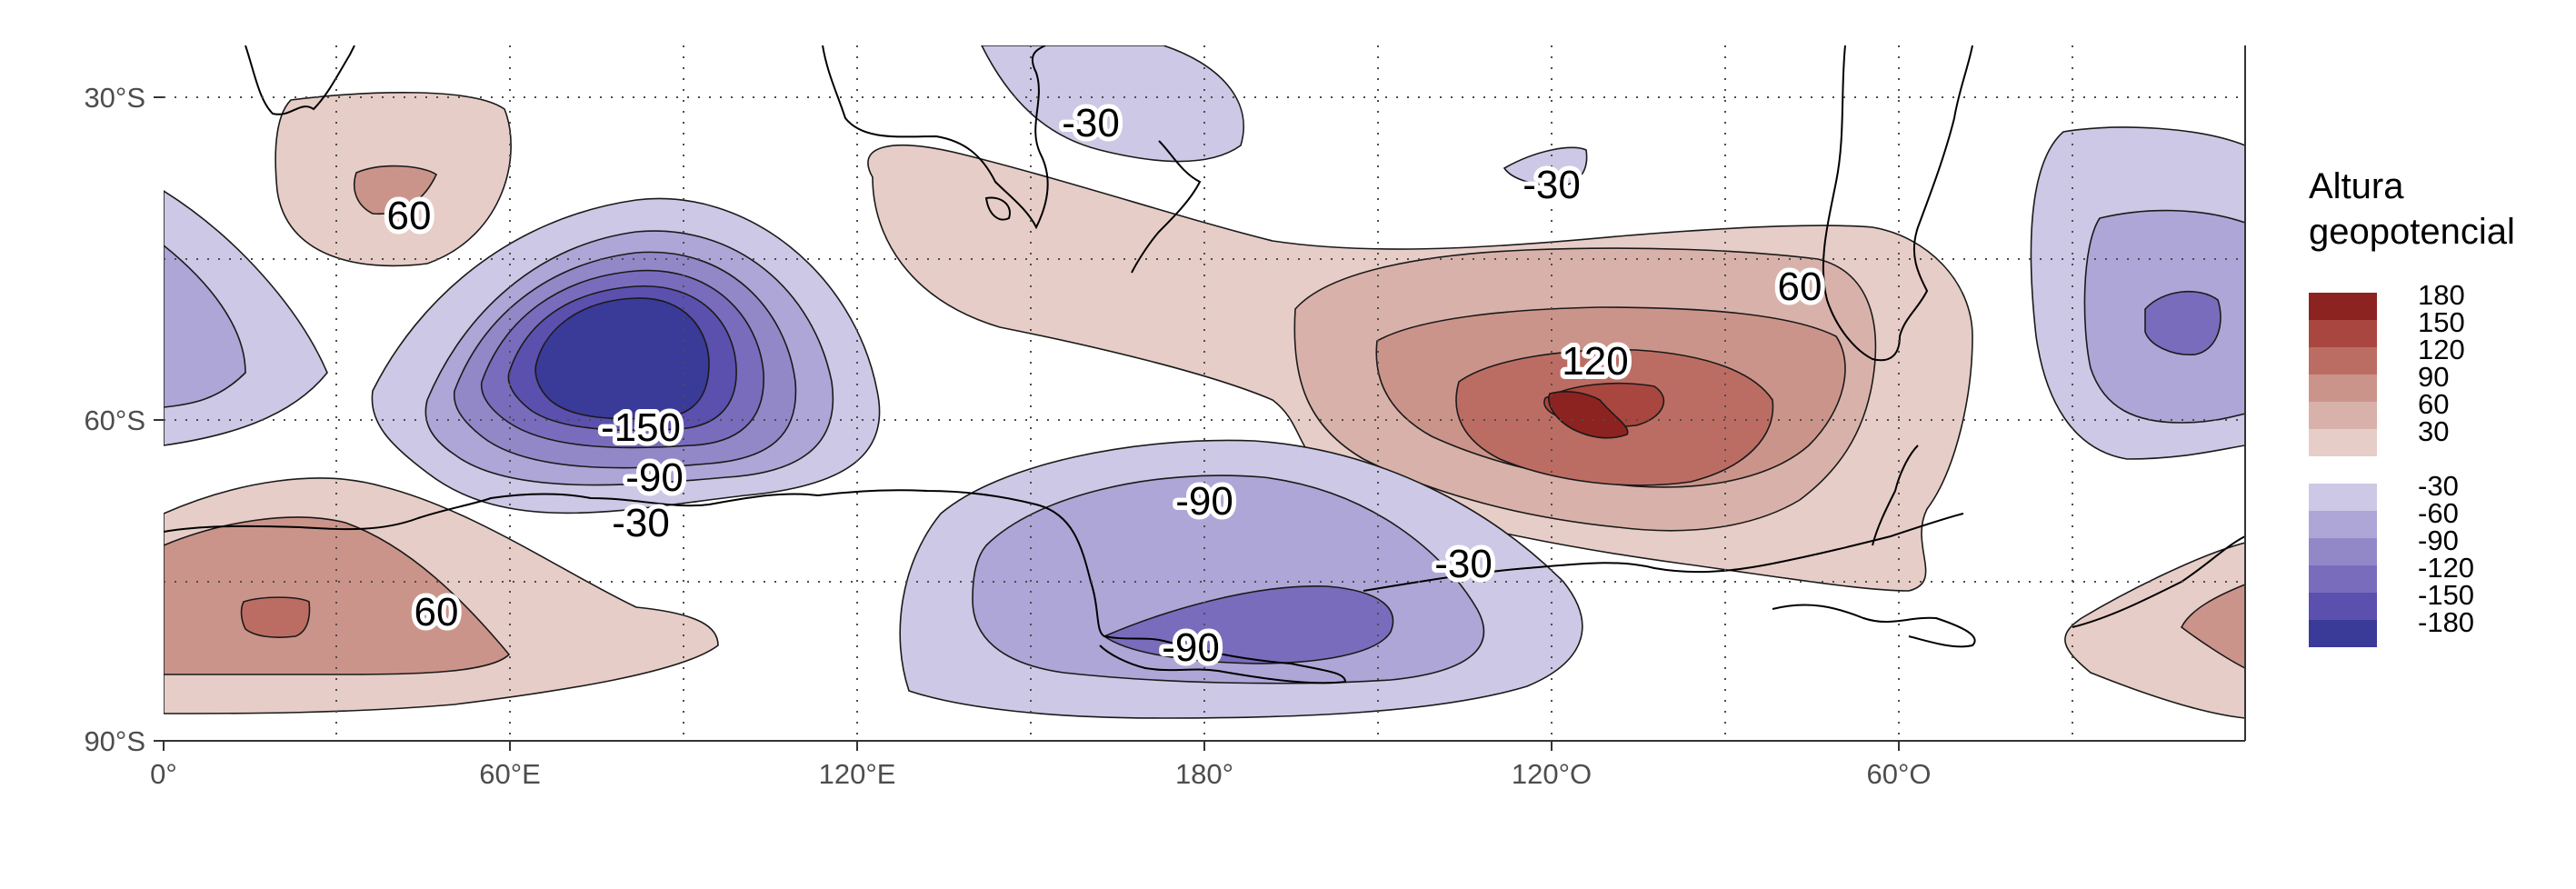  Describe the element at coordinates (1897, 204) in the screenshot. I see `coast-south-america` at that location.